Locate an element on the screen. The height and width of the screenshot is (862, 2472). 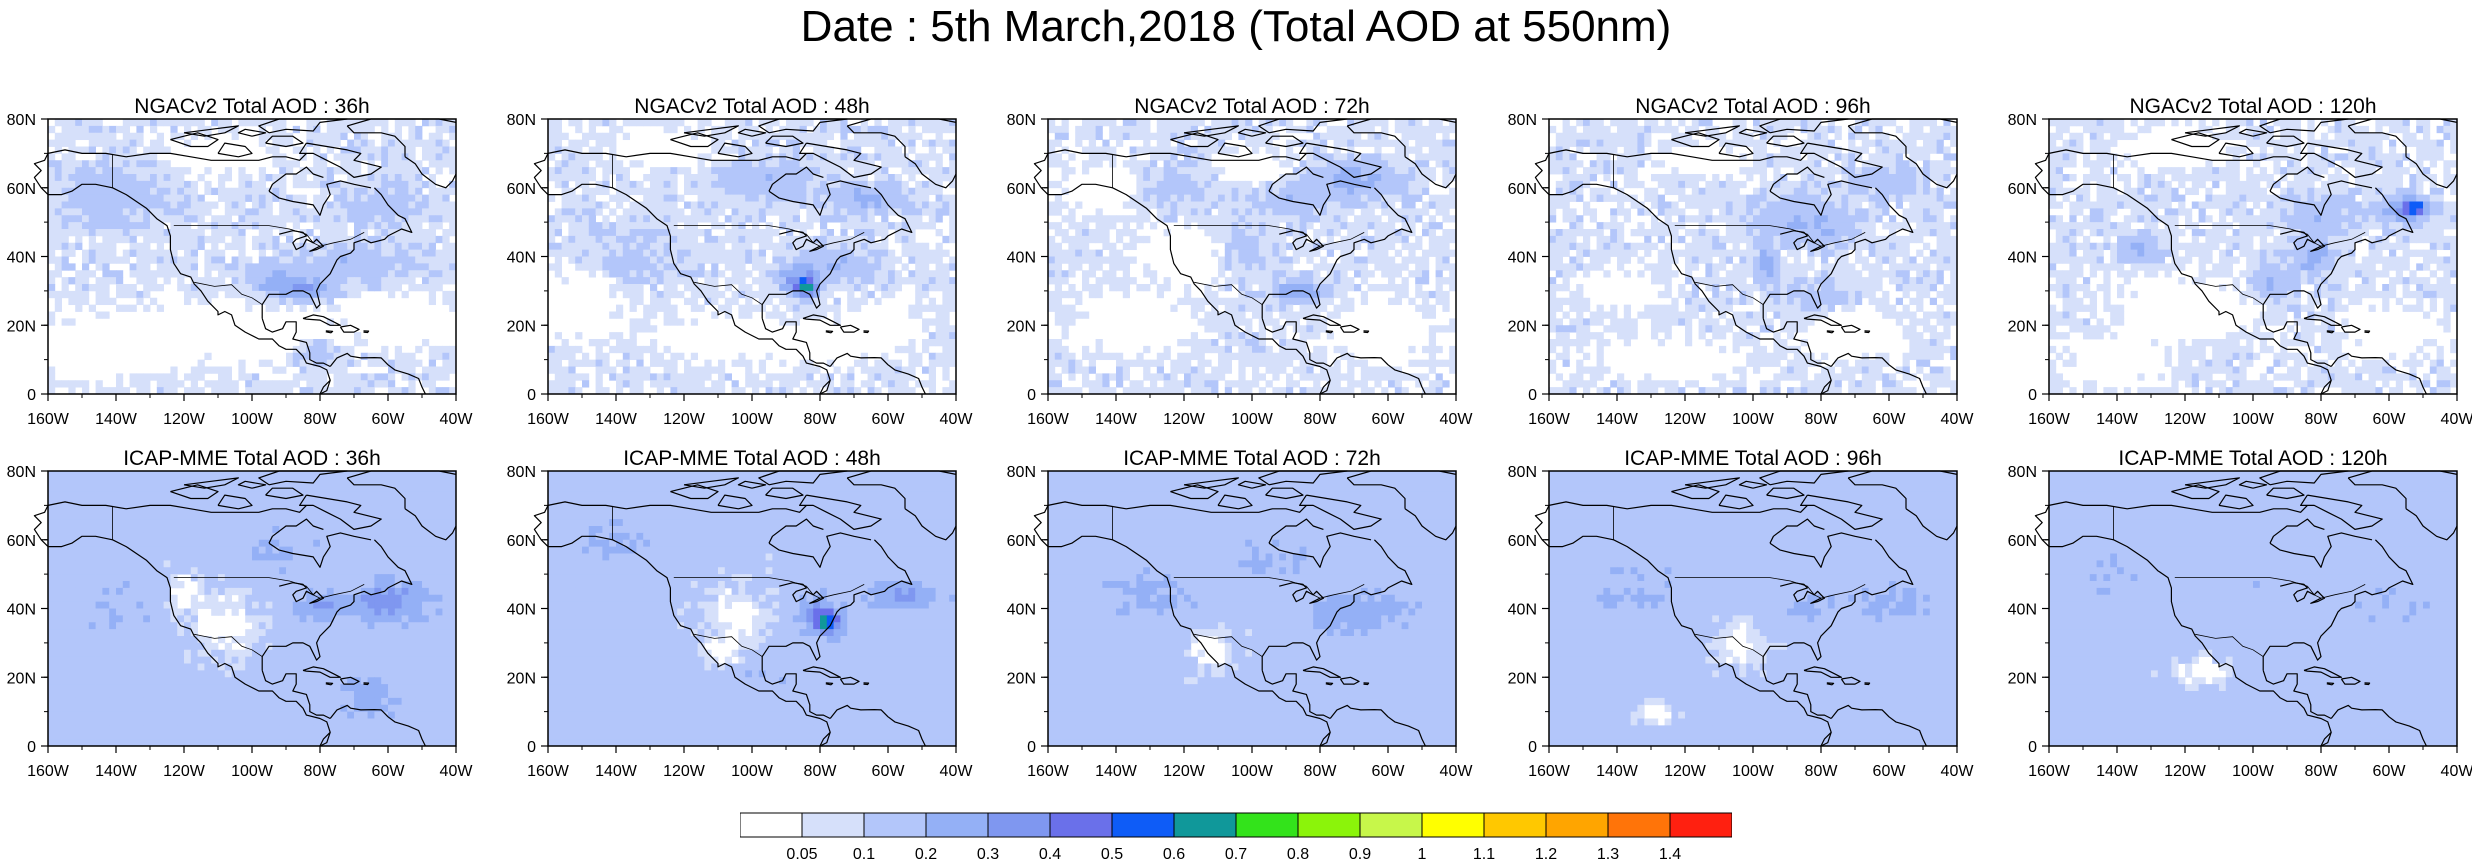
lon-tick-label: 140W is located at coordinates (116, 419).